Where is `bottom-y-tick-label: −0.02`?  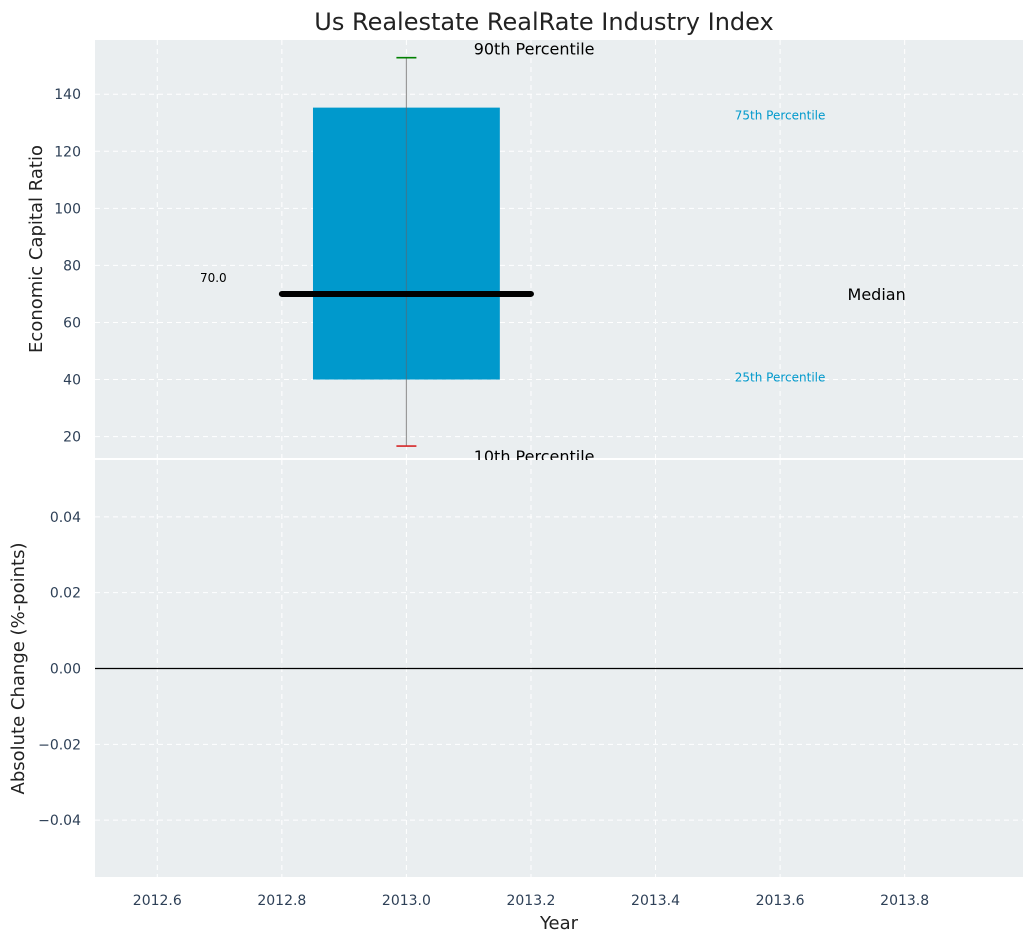 bottom-y-tick-label: −0.02 is located at coordinates (59, 745).